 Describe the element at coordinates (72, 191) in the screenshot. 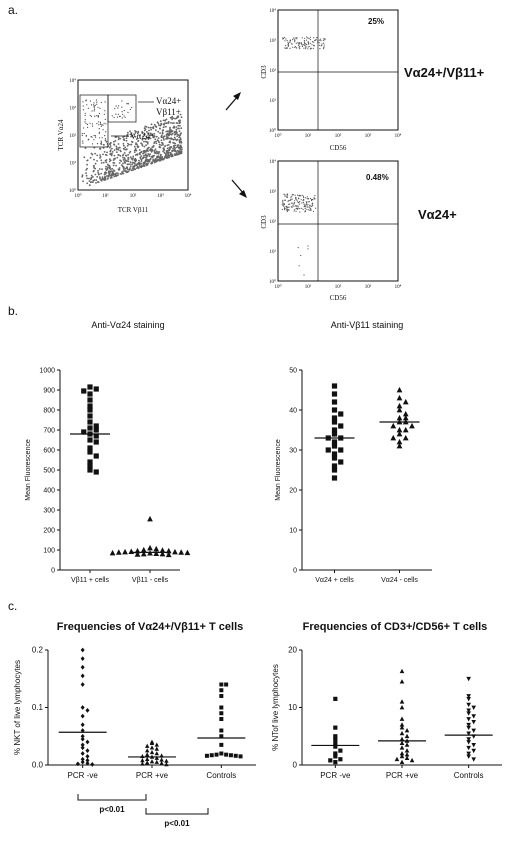

I see `y-decade-tick: 10⁰` at that location.